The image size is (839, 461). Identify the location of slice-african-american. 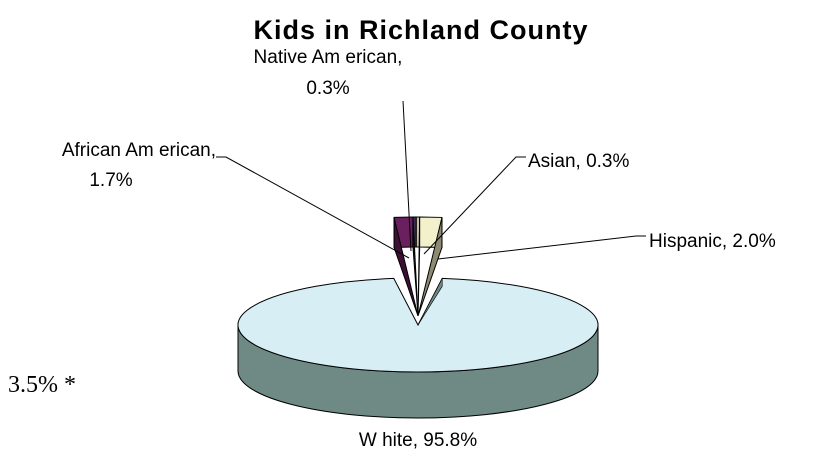
(406, 266).